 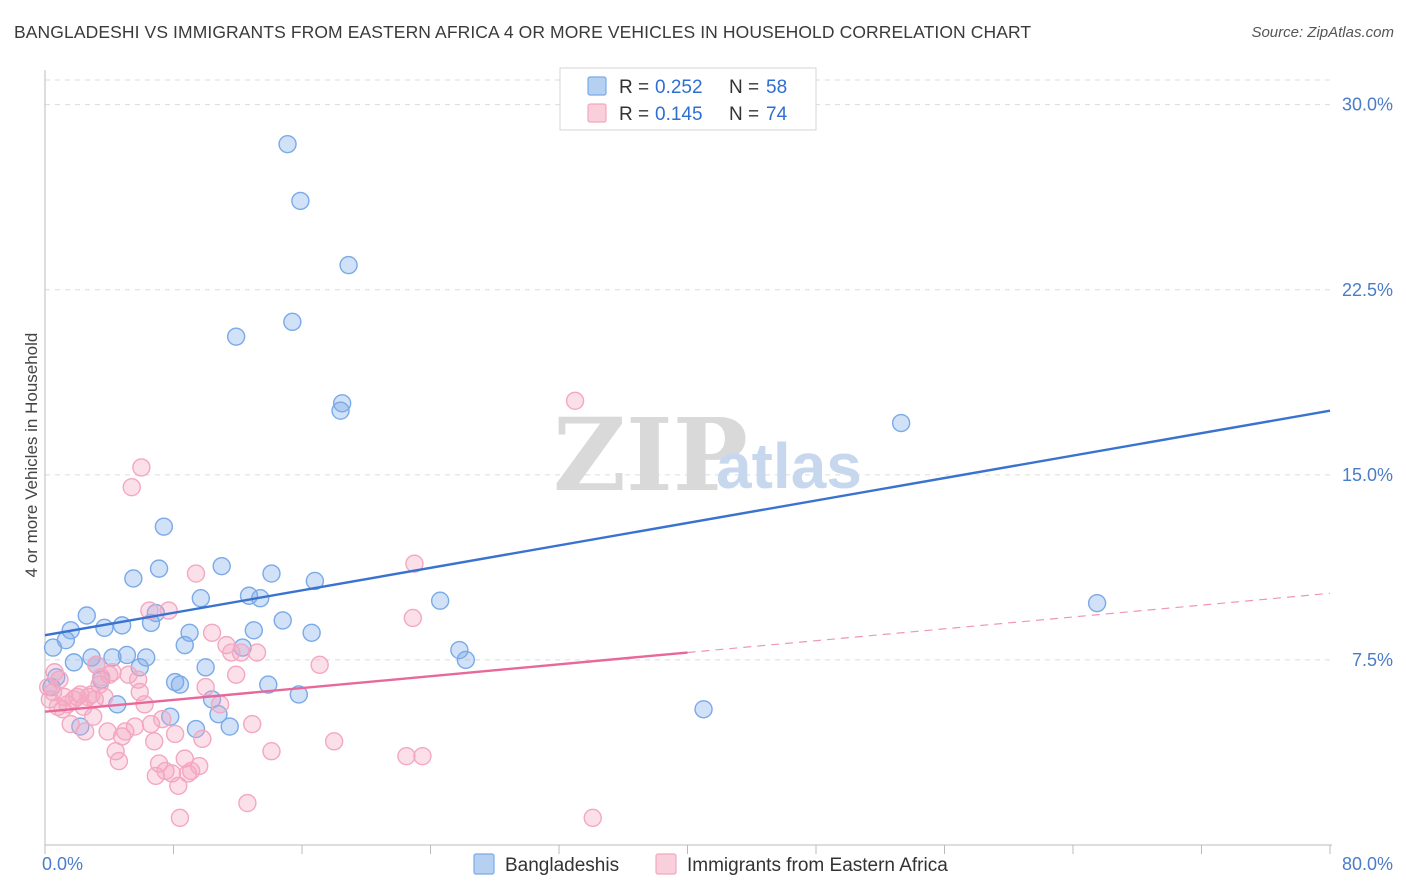 I want to click on y-axis-label: 4 or more Vehicles in Household, so click(x=31, y=455).